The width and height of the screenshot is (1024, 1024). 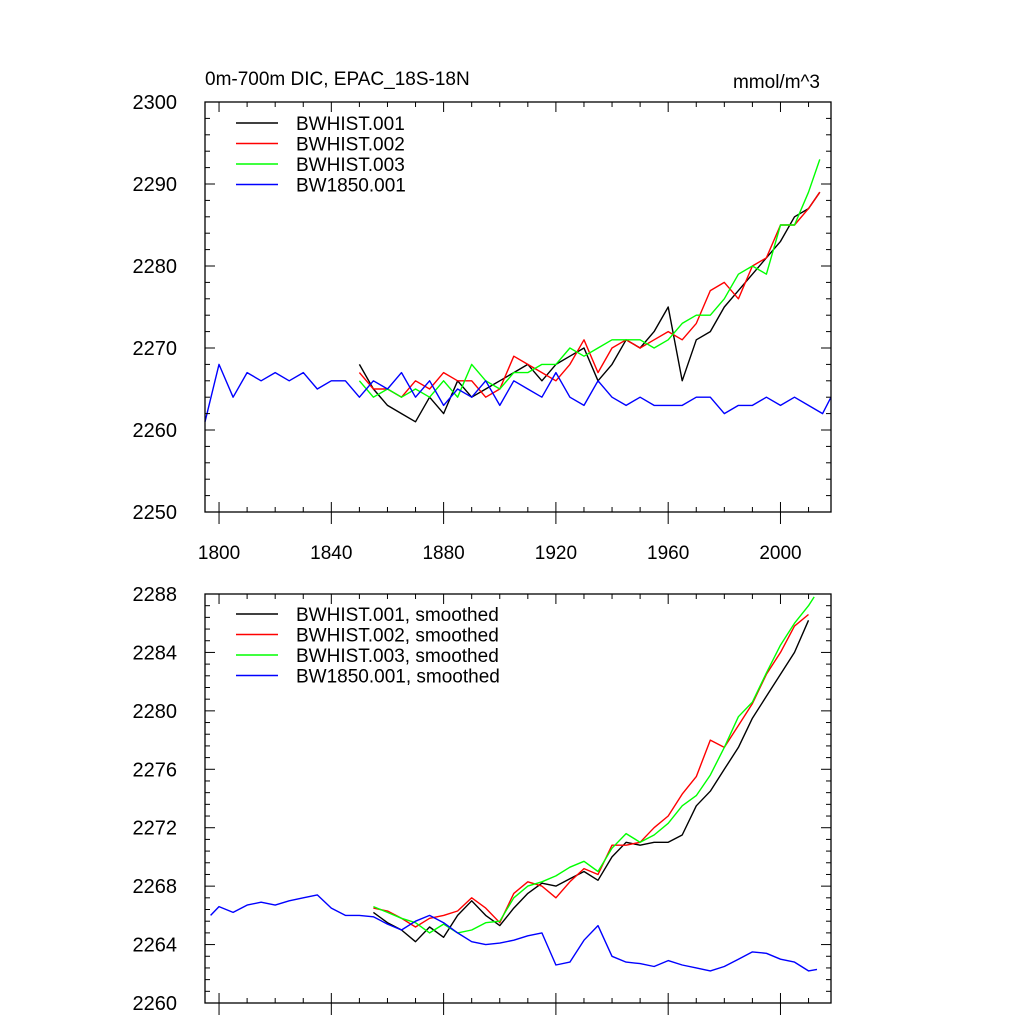 What do you see at coordinates (397, 656) in the screenshot?
I see `legend-label: BWHIST.003, smoothed` at bounding box center [397, 656].